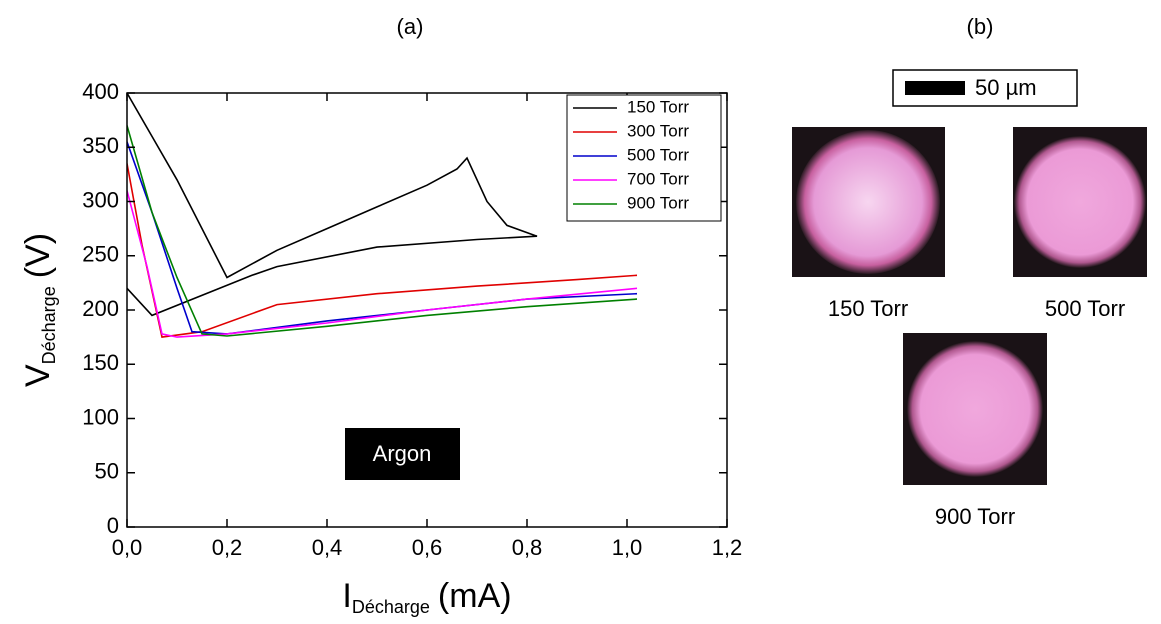 This screenshot has width=1161, height=624. I want to click on x-axis-label-part: Décharge, so click(391, 607).